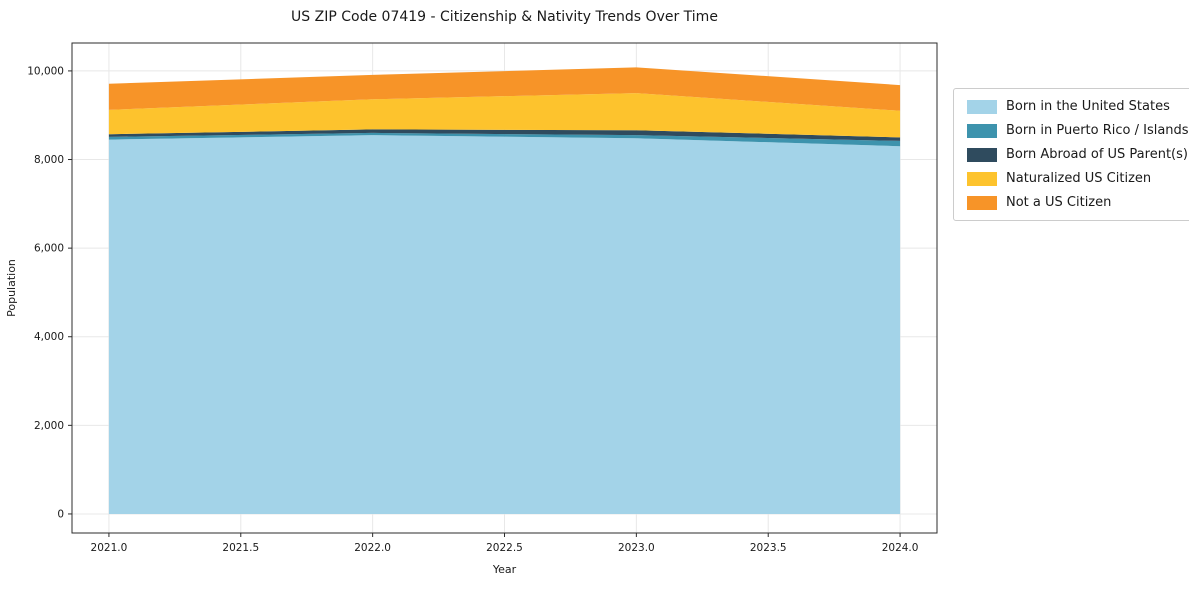  I want to click on x-tick-label: 2021.0, so click(109, 548).